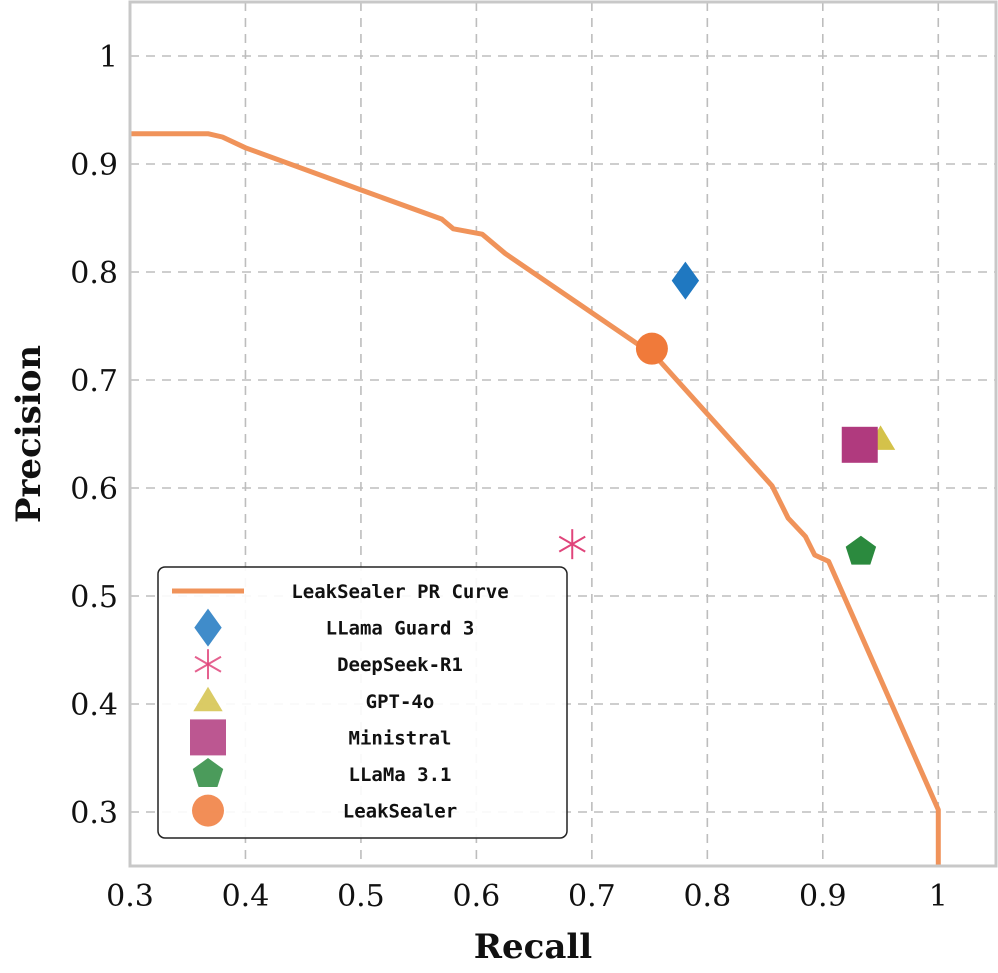 The height and width of the screenshot is (973, 998). Describe the element at coordinates (861, 550) in the screenshot. I see `llama-3-1-point` at that location.